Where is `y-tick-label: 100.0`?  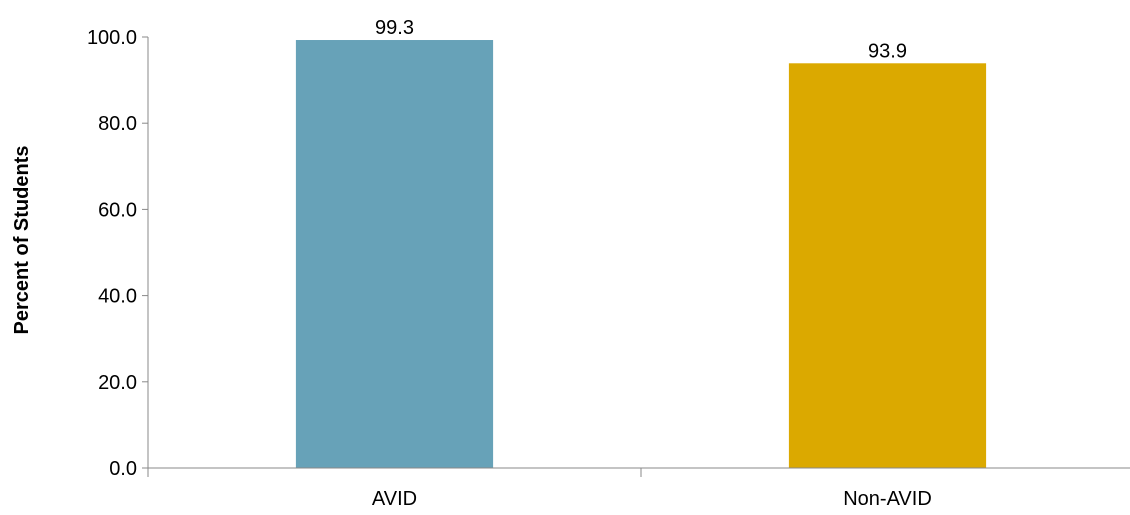 y-tick-label: 100.0 is located at coordinates (112, 38).